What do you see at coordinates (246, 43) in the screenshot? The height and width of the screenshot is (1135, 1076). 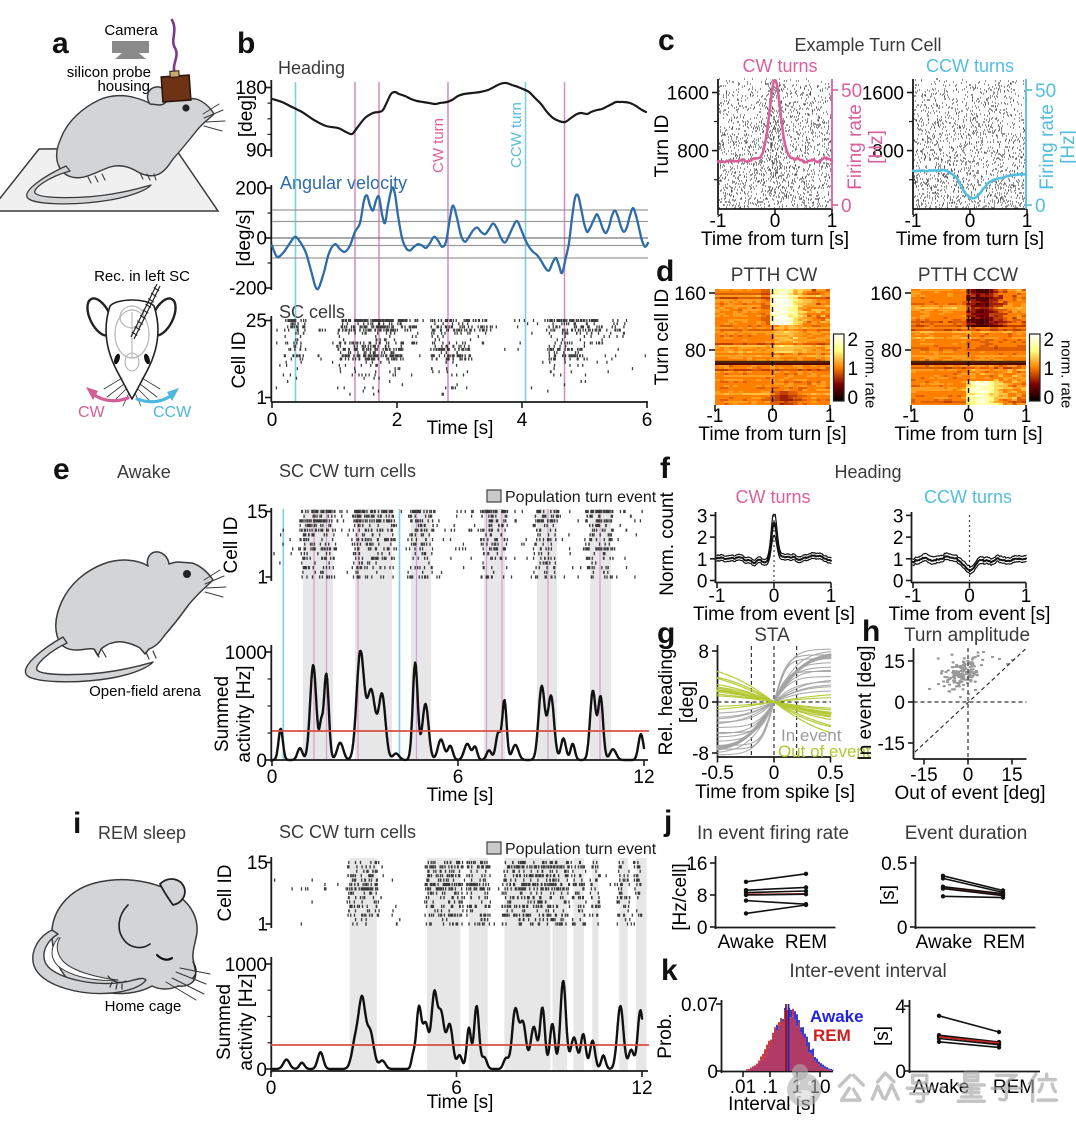 I see `svg-text: b` at bounding box center [246, 43].